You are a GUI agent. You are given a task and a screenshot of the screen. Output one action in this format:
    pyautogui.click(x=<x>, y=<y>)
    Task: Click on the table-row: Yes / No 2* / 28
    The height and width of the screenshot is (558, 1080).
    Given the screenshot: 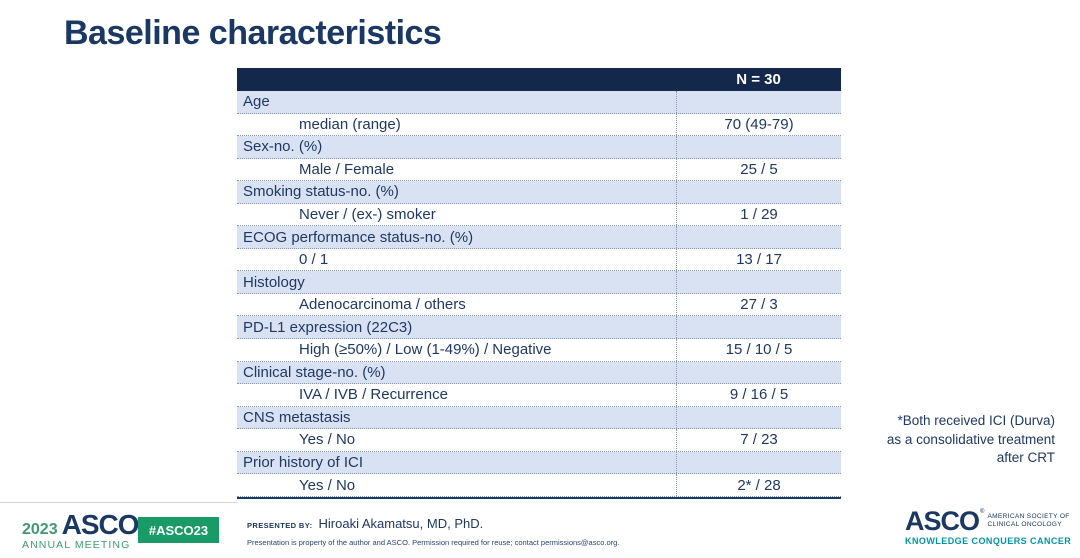 What is the action you would take?
    pyautogui.click(x=539, y=485)
    